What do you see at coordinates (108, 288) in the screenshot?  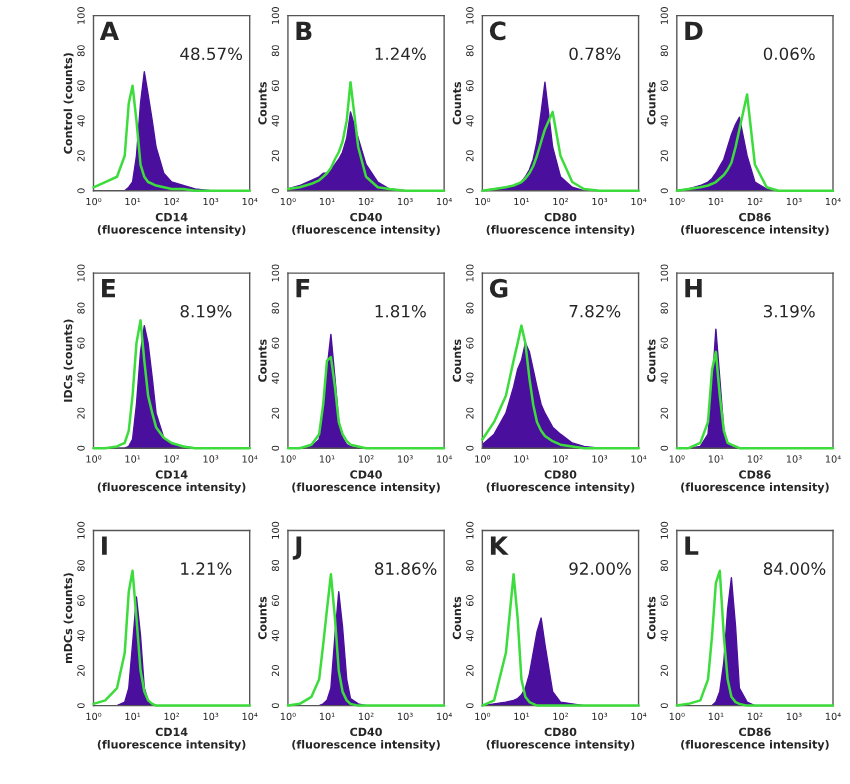 I see `annotation: E` at bounding box center [108, 288].